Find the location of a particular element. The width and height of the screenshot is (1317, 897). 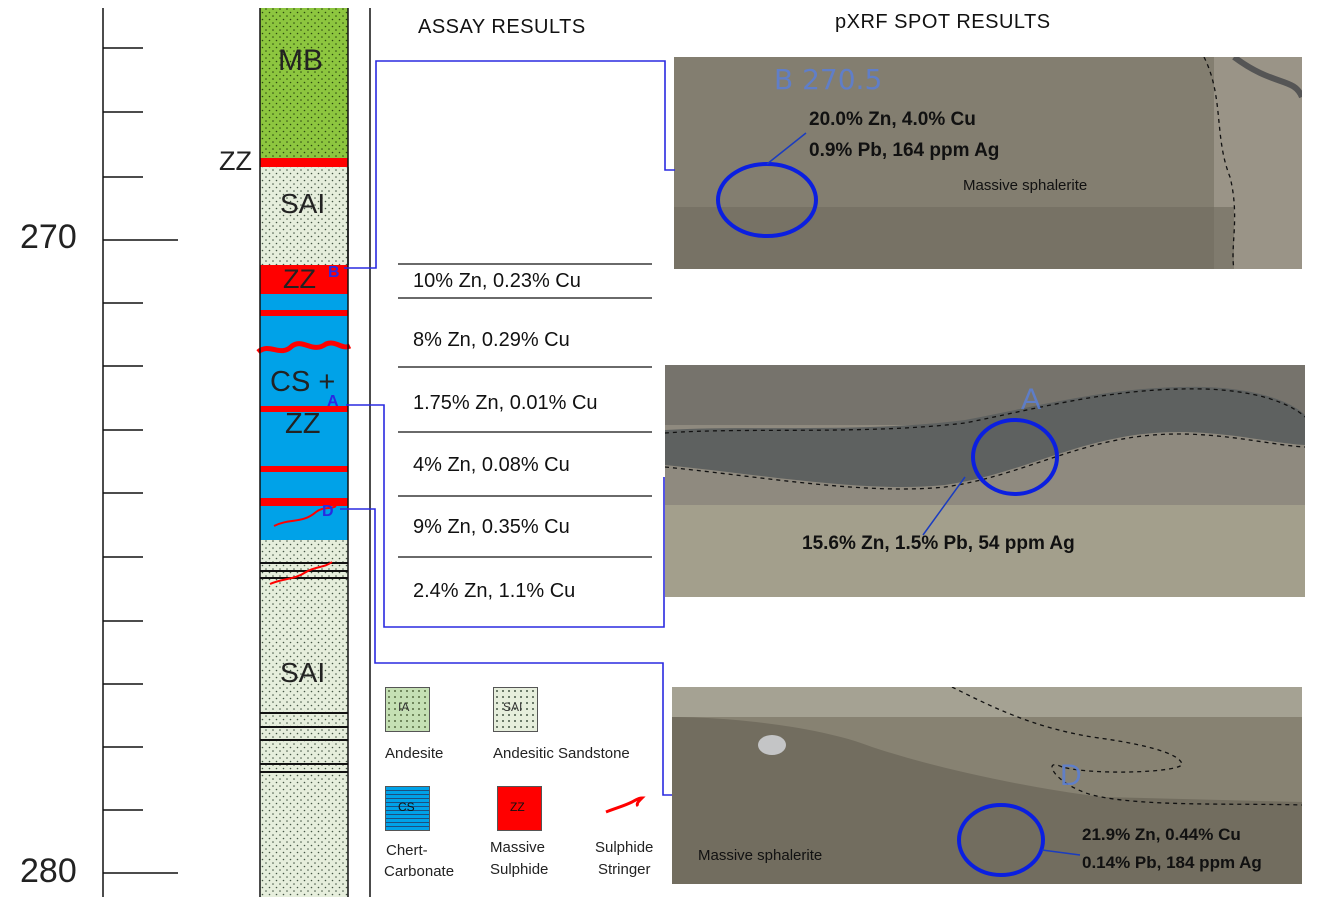

assay-row: 4% Zn, 0.08% Cu is located at coordinates (491, 465).